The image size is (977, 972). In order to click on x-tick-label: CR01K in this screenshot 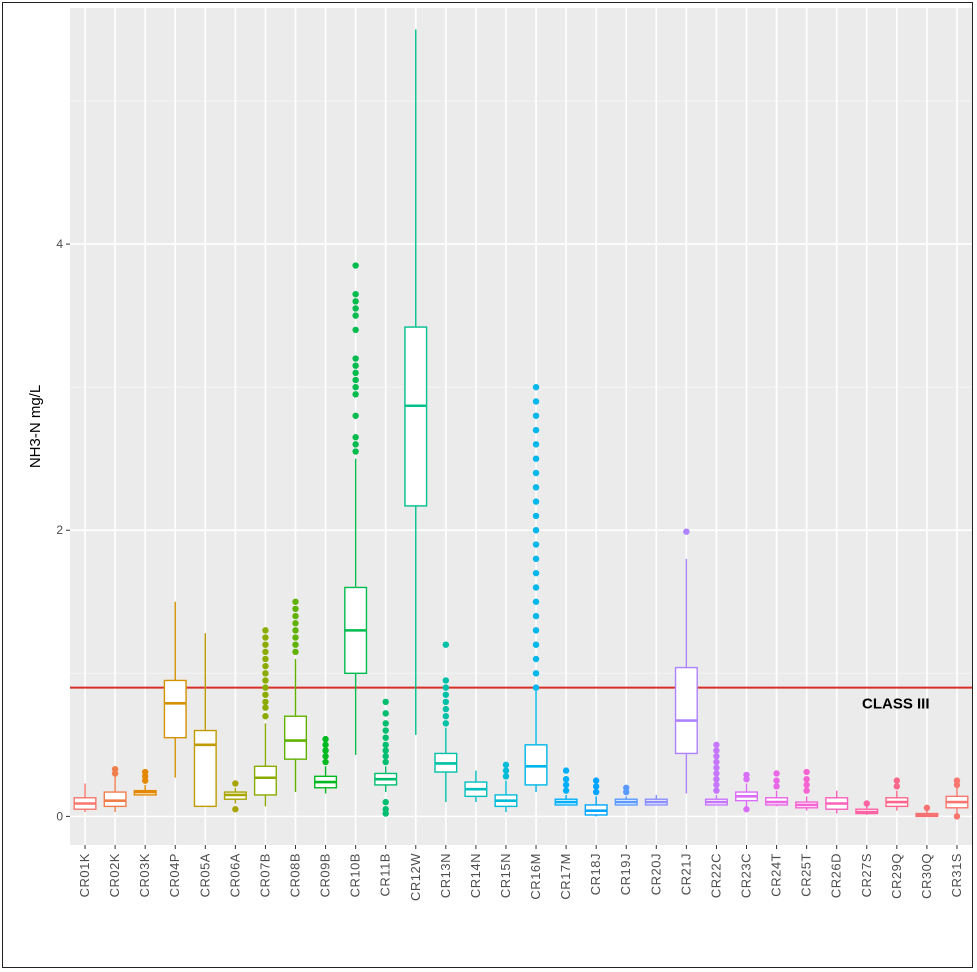, I will do `click(84, 875)`.